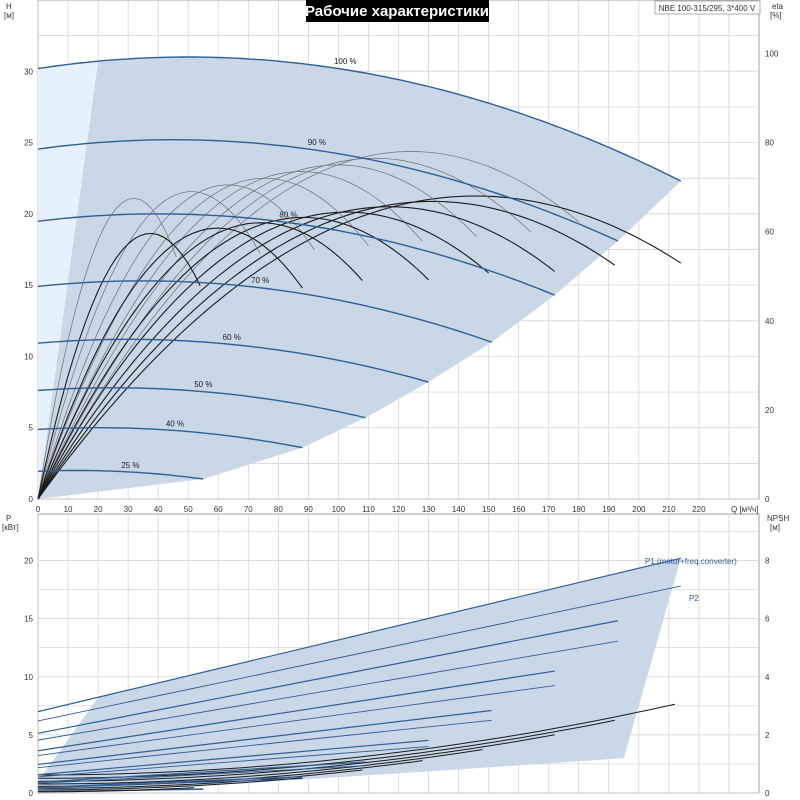 This screenshot has width=800, height=800. What do you see at coordinates (639, 509) in the screenshot?
I see `x-tick-label: 200` at bounding box center [639, 509].